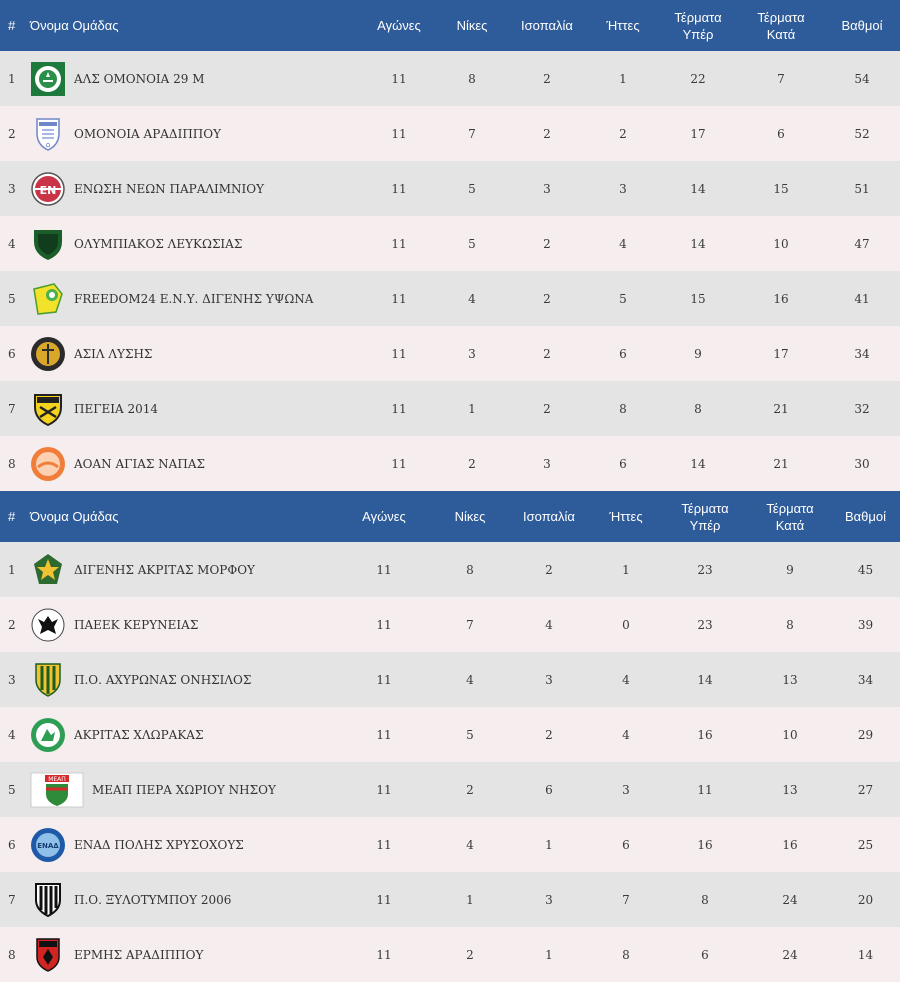 The width and height of the screenshot is (900, 982). I want to click on points-cell: 14, so click(865, 954).